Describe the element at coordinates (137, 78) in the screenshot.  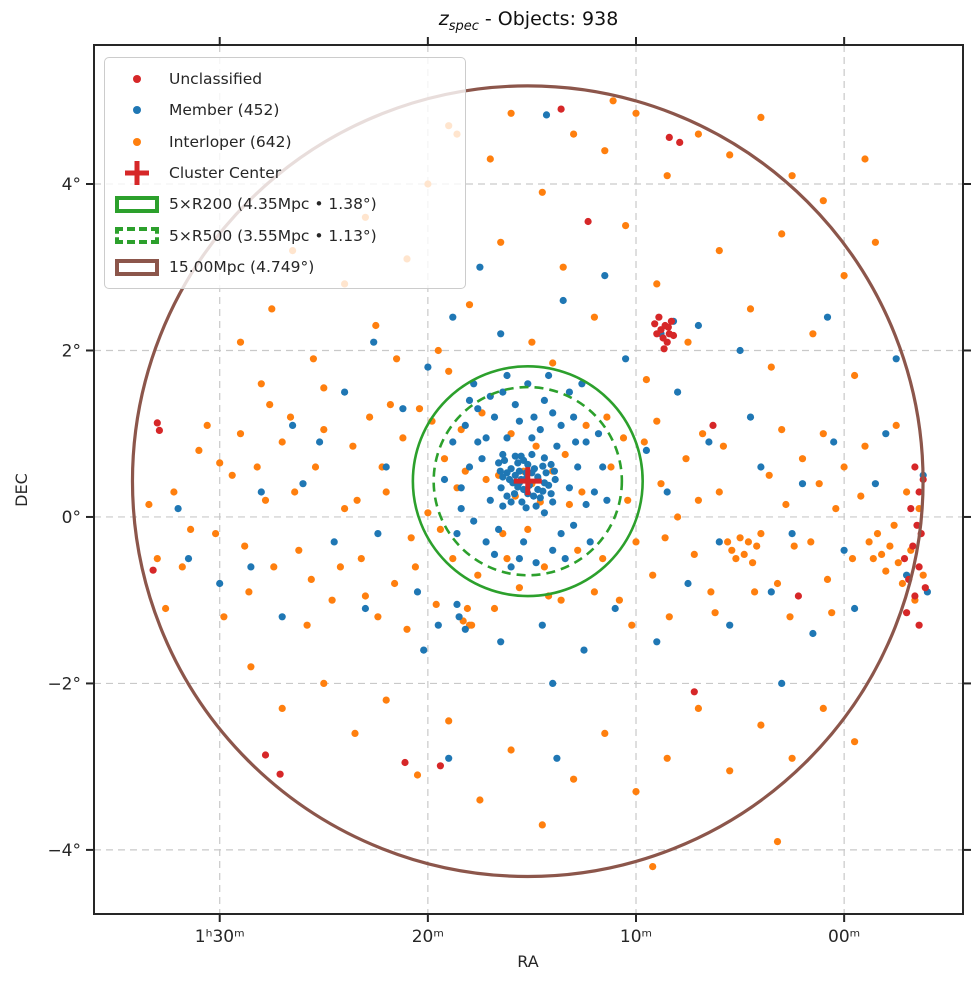
I see `legend-dot-icon` at that location.